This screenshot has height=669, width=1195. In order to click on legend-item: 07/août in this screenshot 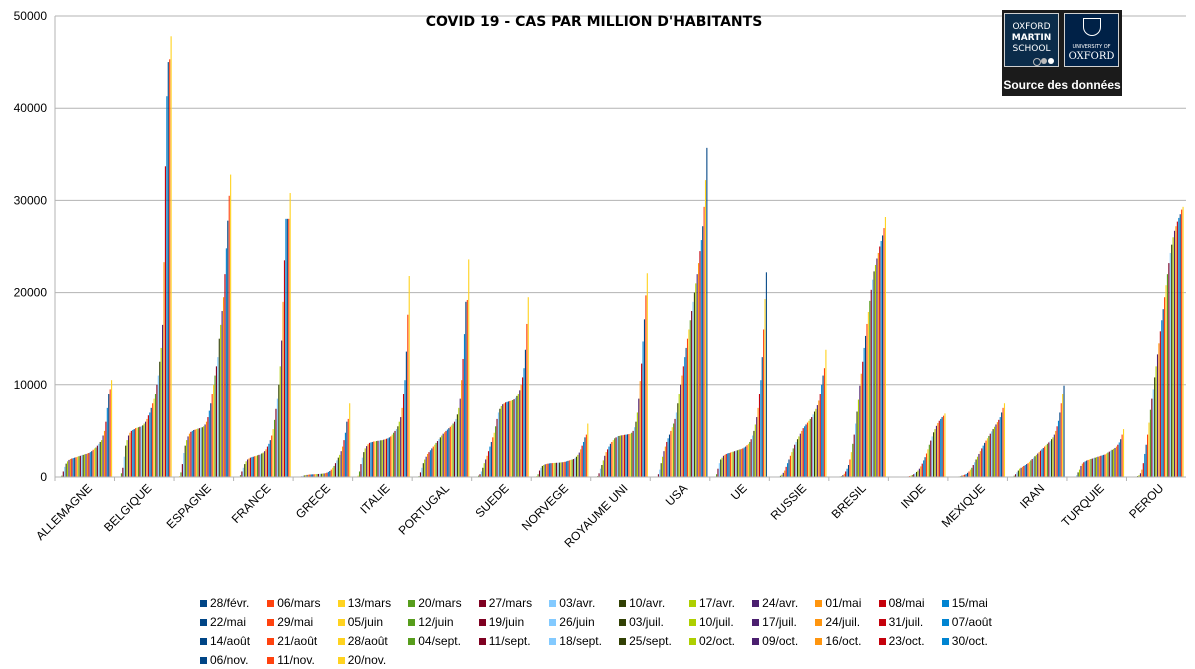, I will do `click(971, 622)`.